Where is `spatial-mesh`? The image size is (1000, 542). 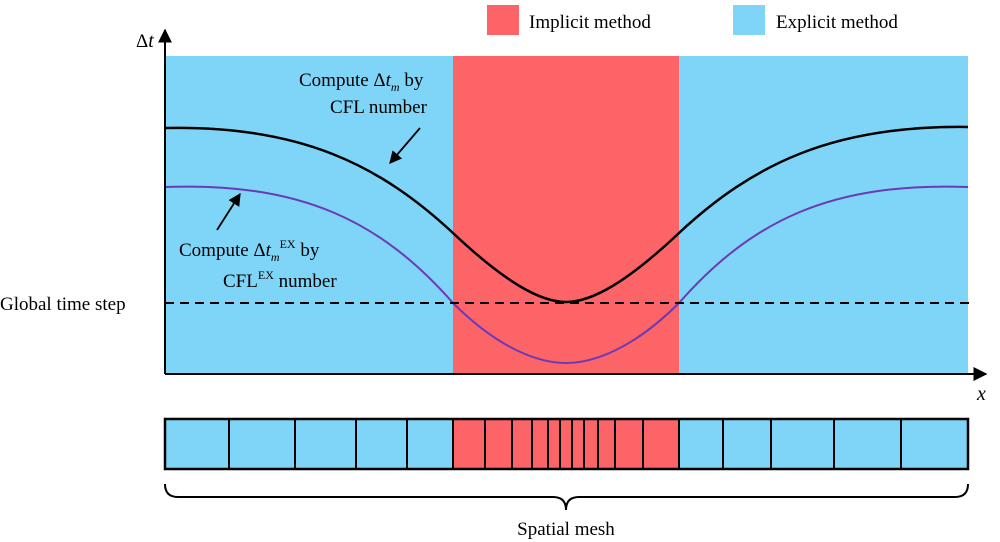 spatial-mesh is located at coordinates (566, 444).